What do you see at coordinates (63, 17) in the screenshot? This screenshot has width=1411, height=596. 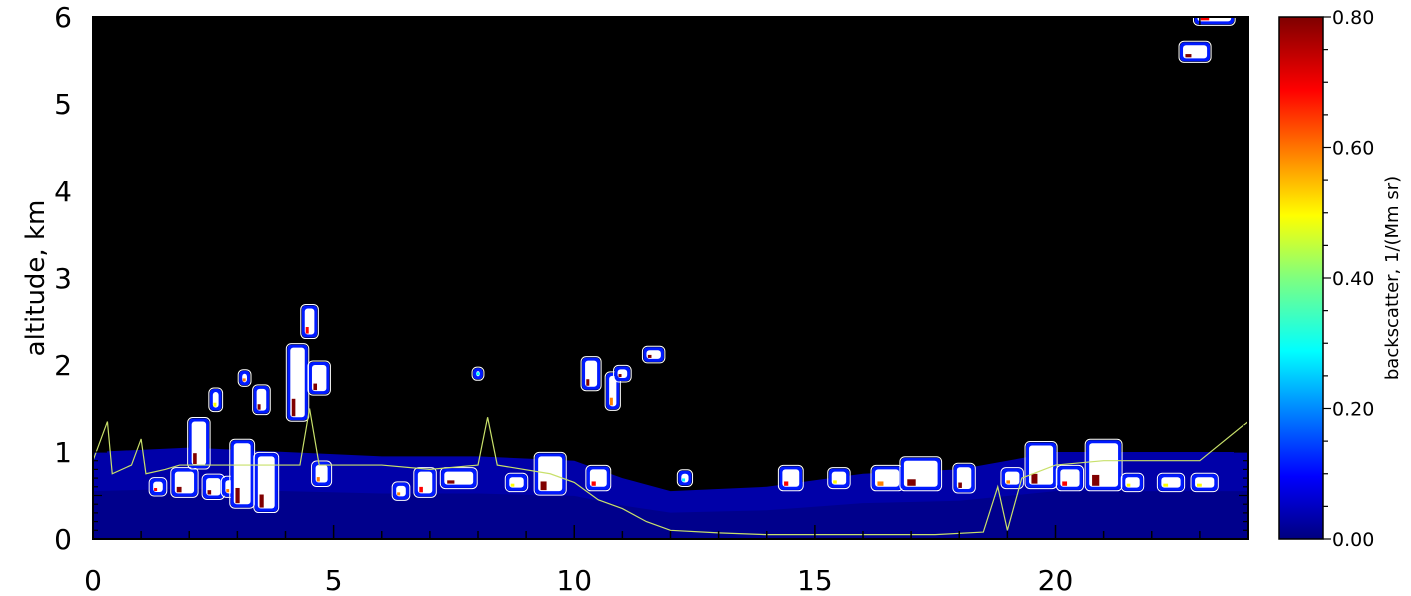 I see `y-tick-label: 6` at bounding box center [63, 17].